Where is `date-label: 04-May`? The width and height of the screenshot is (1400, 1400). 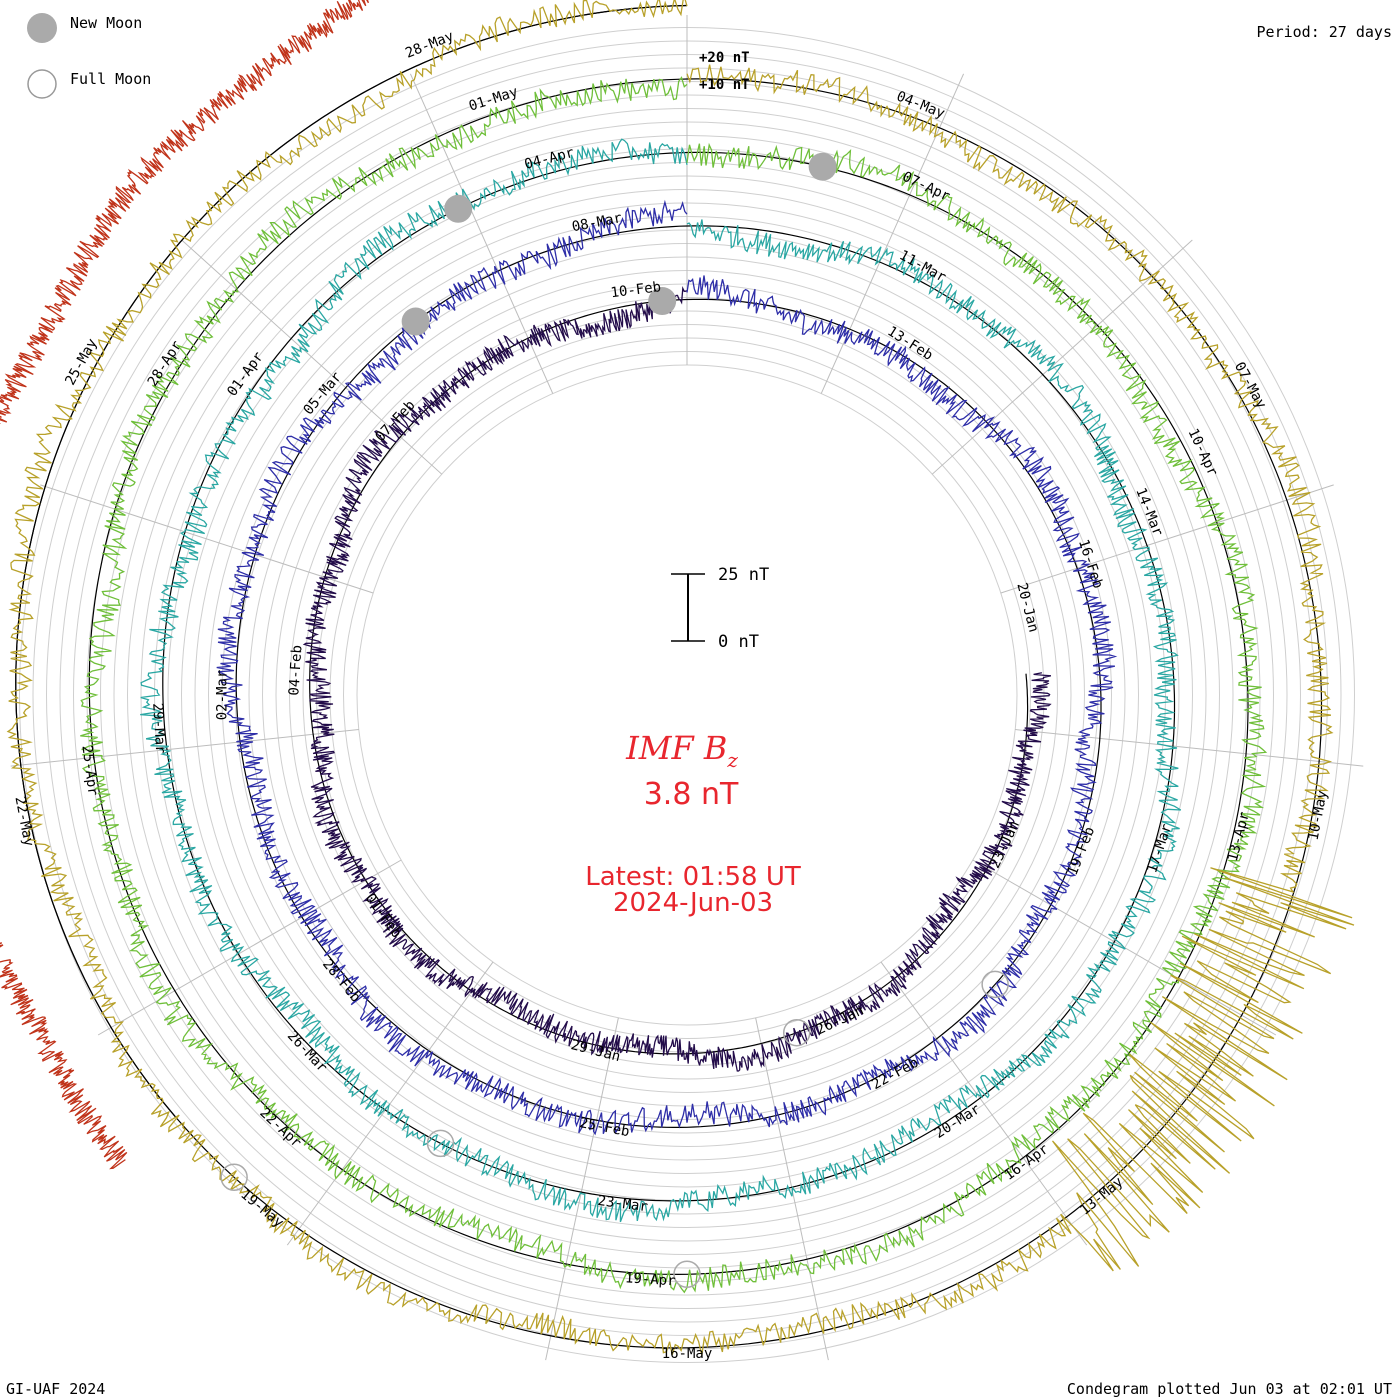 date-label: 04-May is located at coordinates (920, 104).